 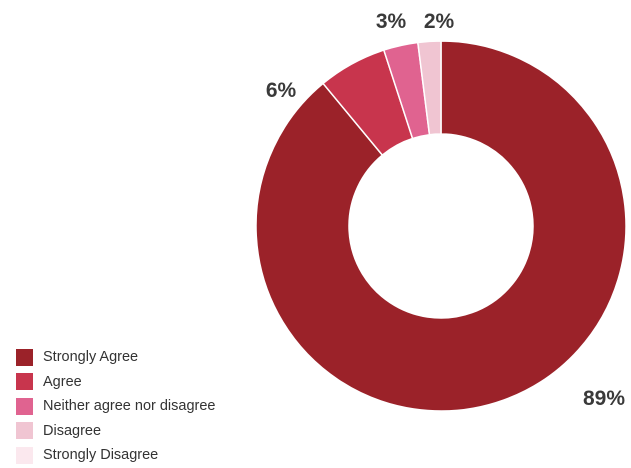 What do you see at coordinates (604, 398) in the screenshot?
I see `slice-label-strongly-agree: 89%` at bounding box center [604, 398].